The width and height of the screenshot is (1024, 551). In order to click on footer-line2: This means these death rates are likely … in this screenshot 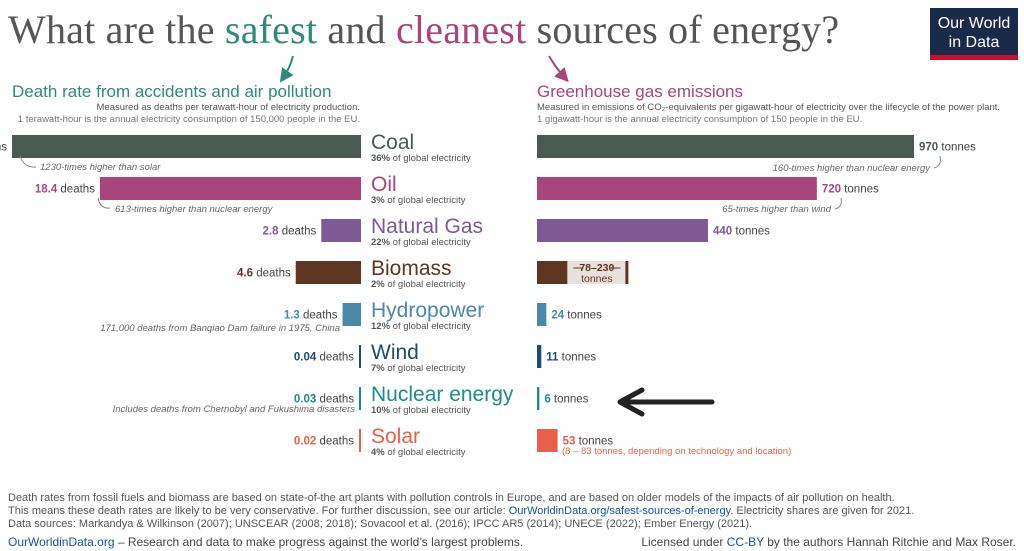, I will do `click(513, 511)`.